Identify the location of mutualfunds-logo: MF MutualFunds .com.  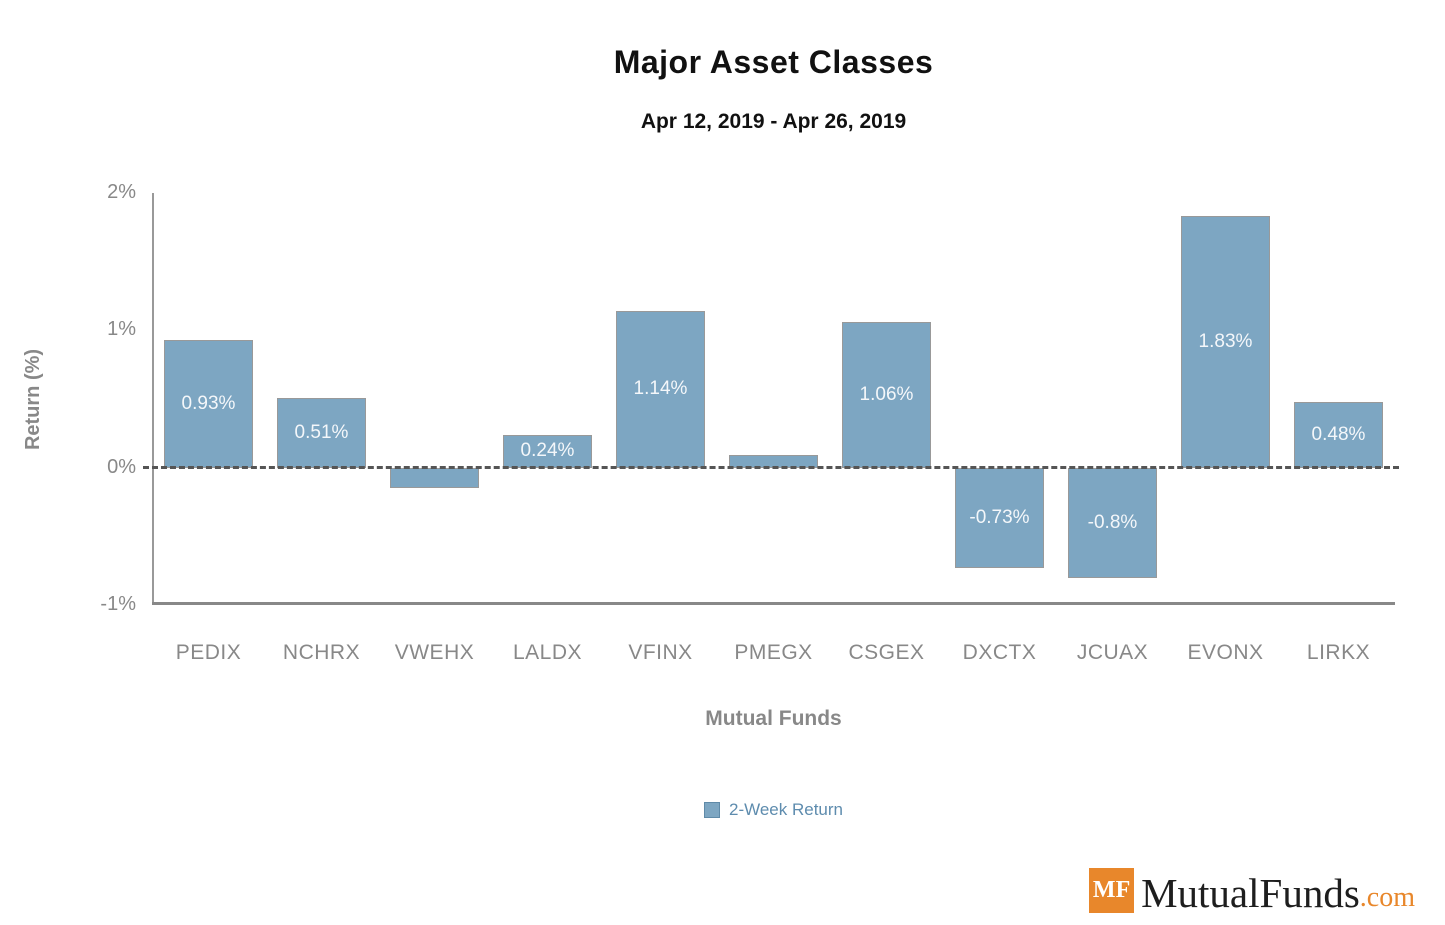
(1252, 892).